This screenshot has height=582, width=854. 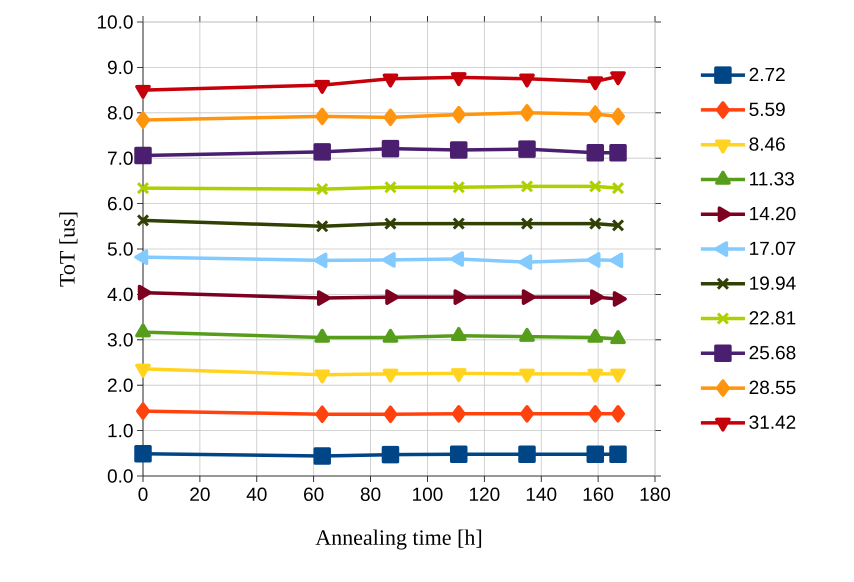 What do you see at coordinates (370, 494) in the screenshot?
I see `x-tick-label: 80` at bounding box center [370, 494].